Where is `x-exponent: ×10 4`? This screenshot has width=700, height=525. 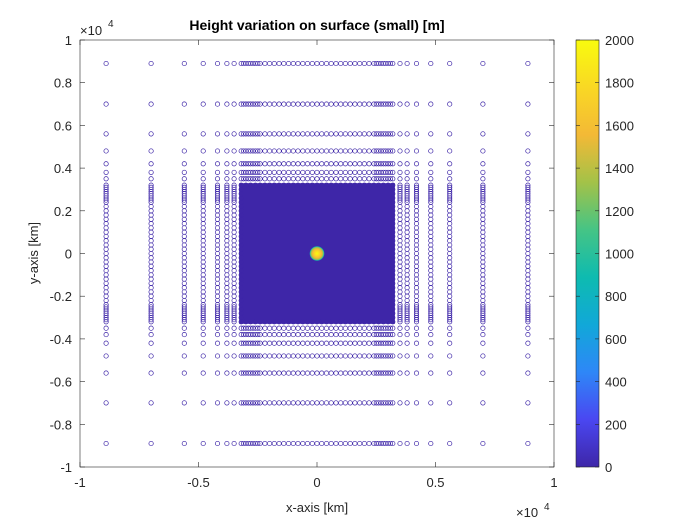
x-exponent: ×10 4 is located at coordinates (533, 511).